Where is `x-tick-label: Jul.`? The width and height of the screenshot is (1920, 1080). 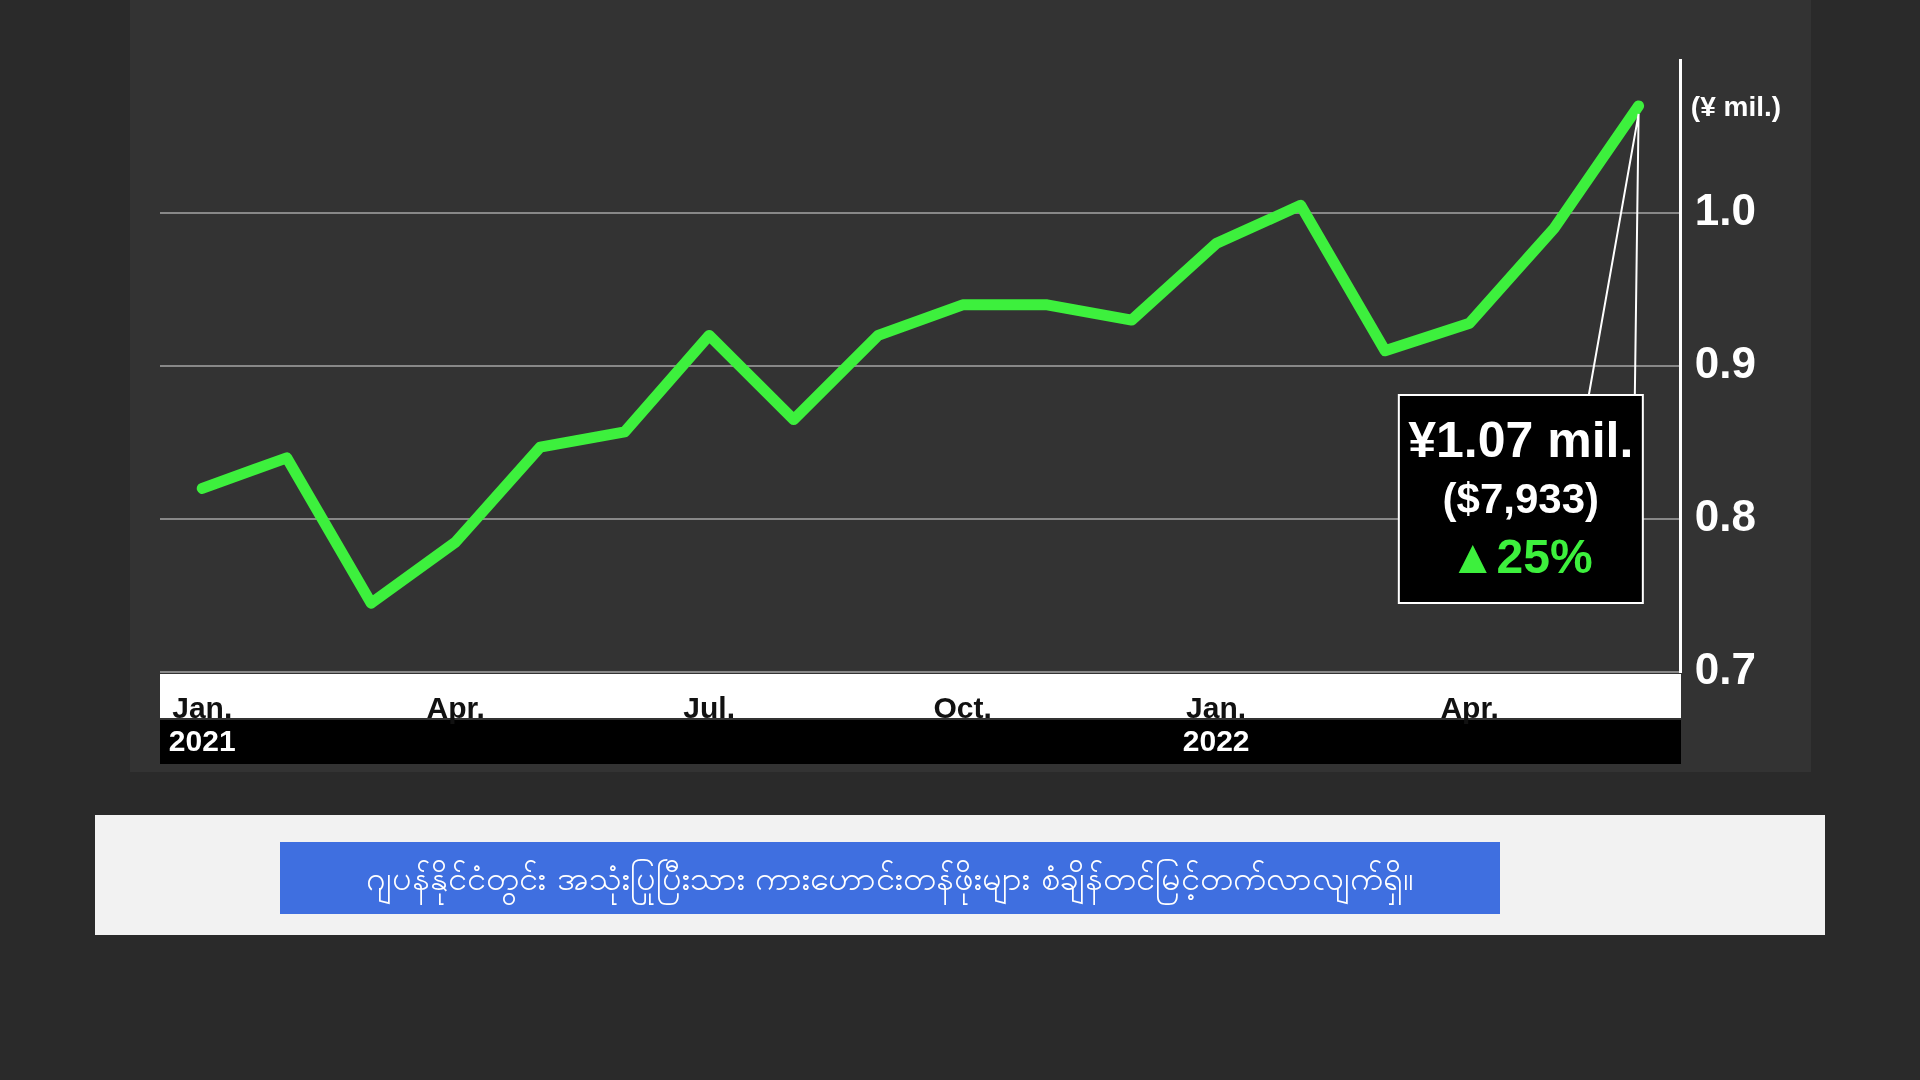
x-tick-label: Jul. is located at coordinates (709, 708).